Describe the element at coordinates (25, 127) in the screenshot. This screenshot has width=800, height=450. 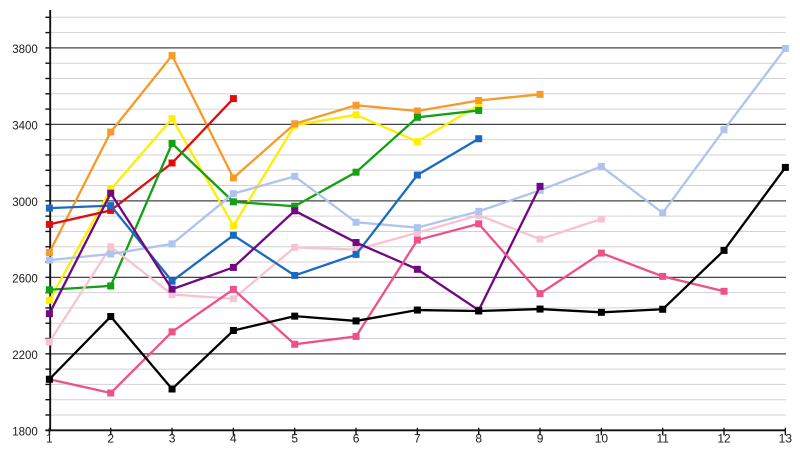
I see `svg-text: 3400` at that location.